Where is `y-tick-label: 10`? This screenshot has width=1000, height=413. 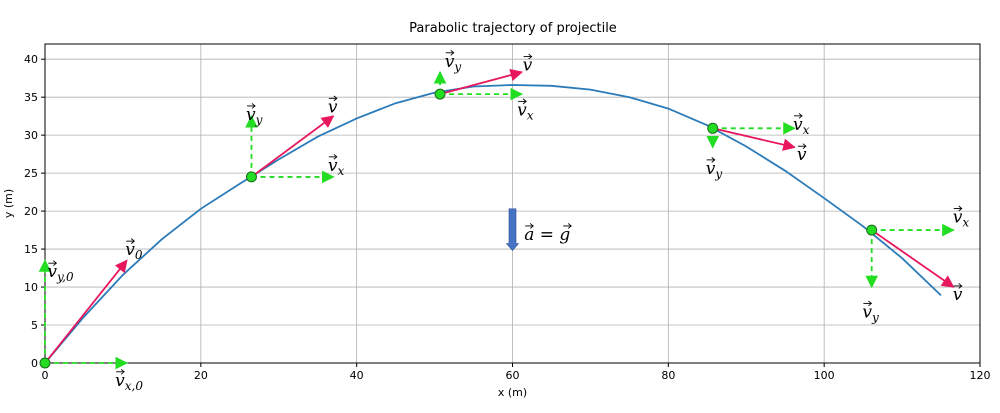
y-tick-label: 10 is located at coordinates (31, 287).